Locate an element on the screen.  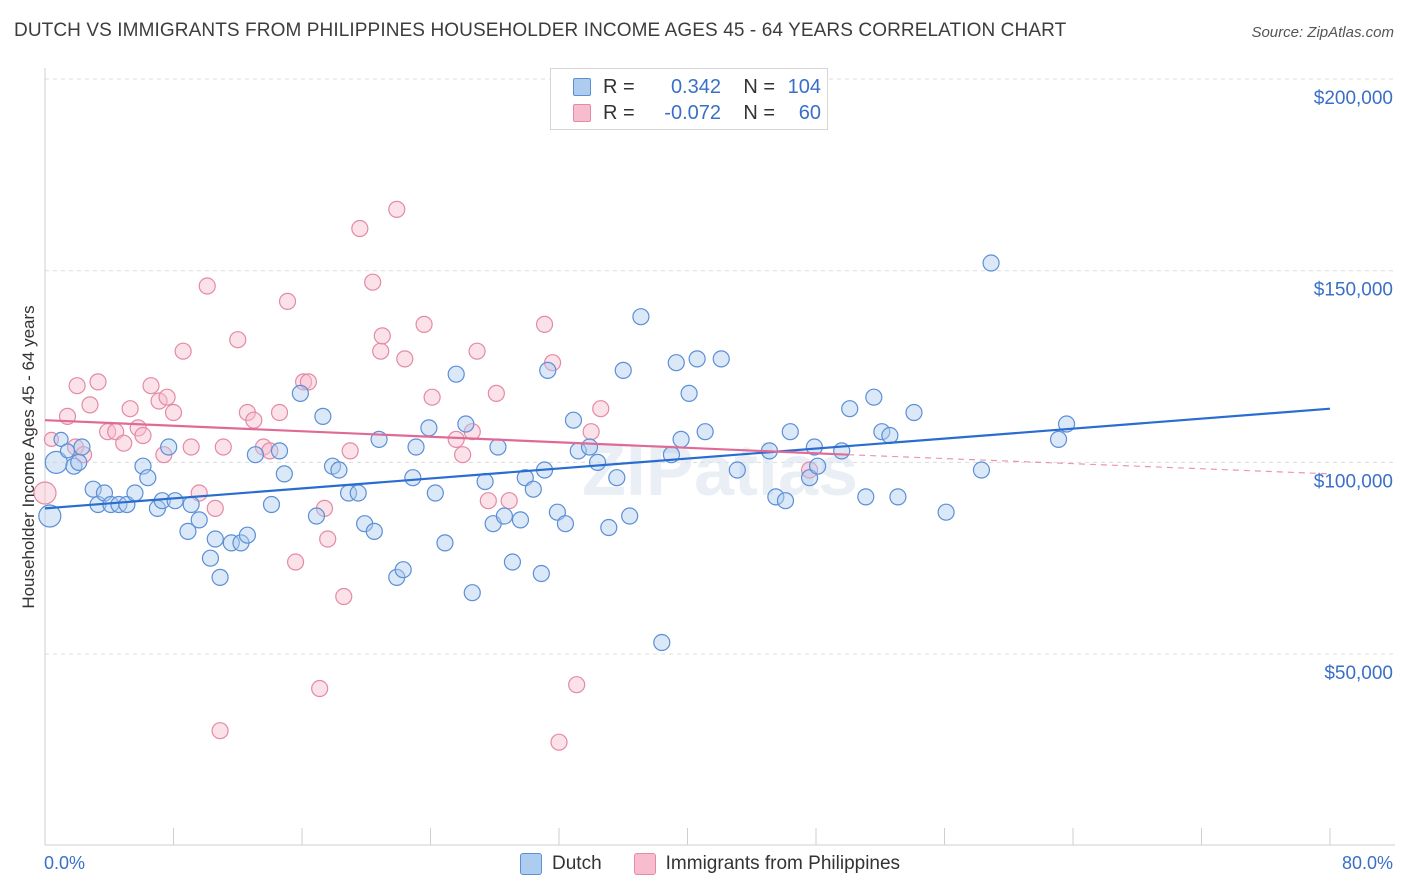
series-legend: Dutch Immigrants from Philippines is located at coordinates (726, 864).